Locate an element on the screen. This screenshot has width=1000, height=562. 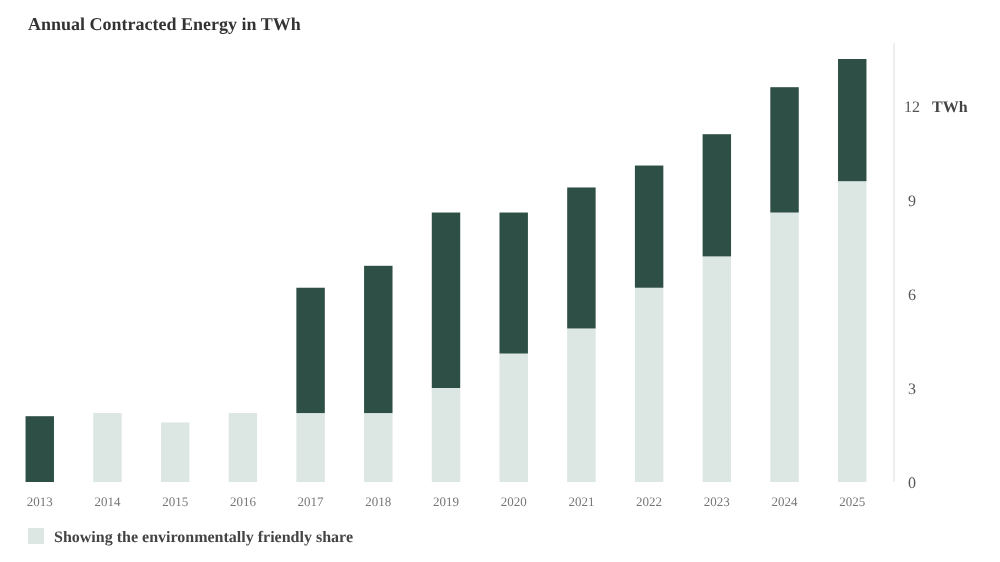
chart-title: Annual Contracted Energy in TWh is located at coordinates (164, 24).